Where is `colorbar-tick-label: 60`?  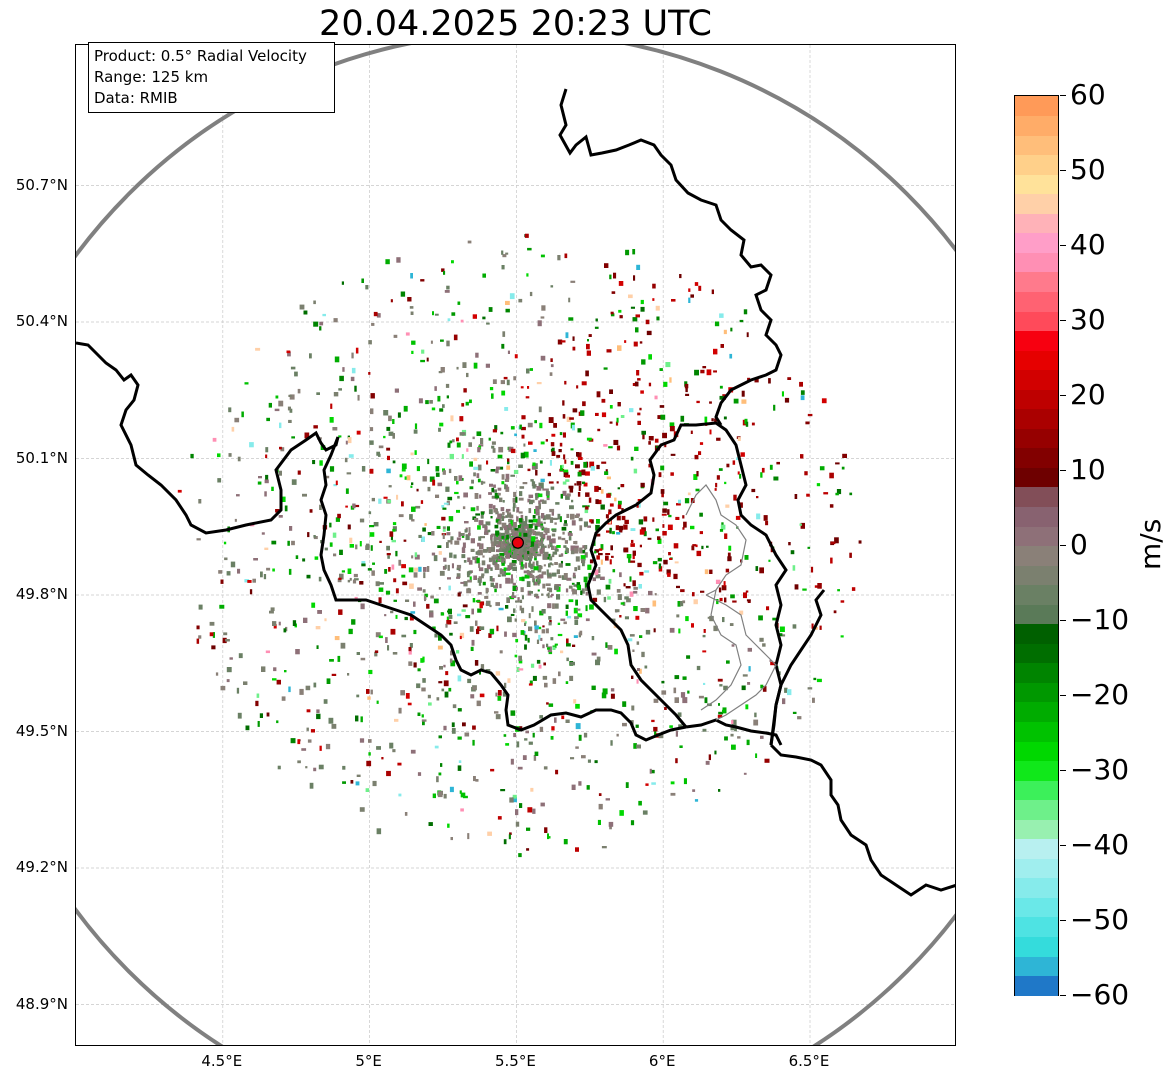 colorbar-tick-label: 60 is located at coordinates (1088, 94).